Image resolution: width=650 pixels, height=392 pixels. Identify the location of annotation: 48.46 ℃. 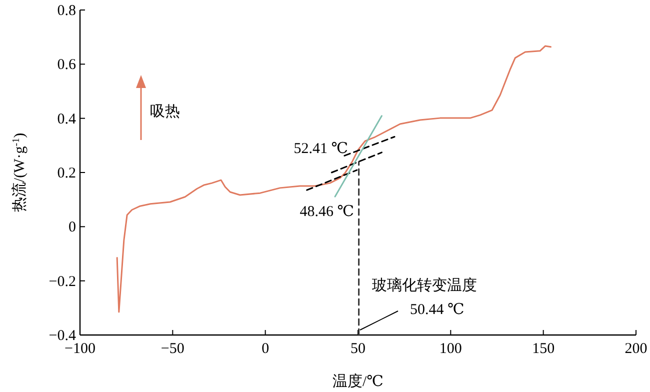
(327, 212).